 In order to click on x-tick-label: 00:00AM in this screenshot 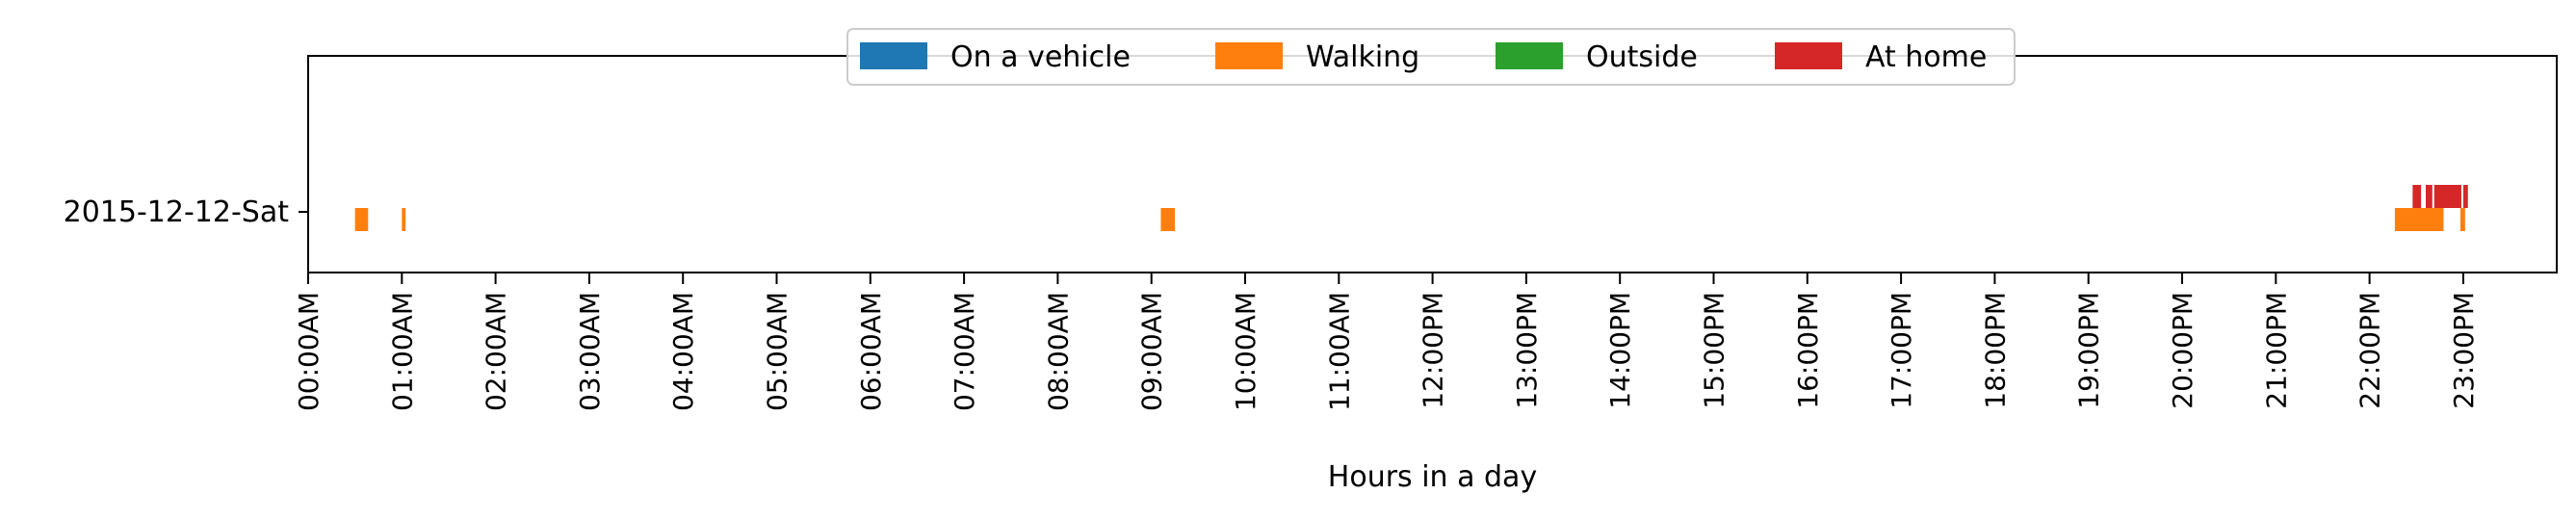, I will do `click(309, 351)`.